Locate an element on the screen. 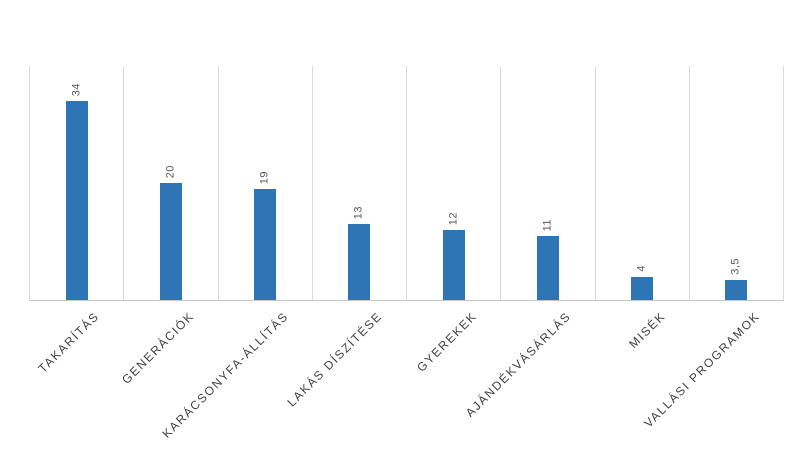  category-slot: 11 AJÁNDÉKVÁSÁRLÁS is located at coordinates (529, 243).